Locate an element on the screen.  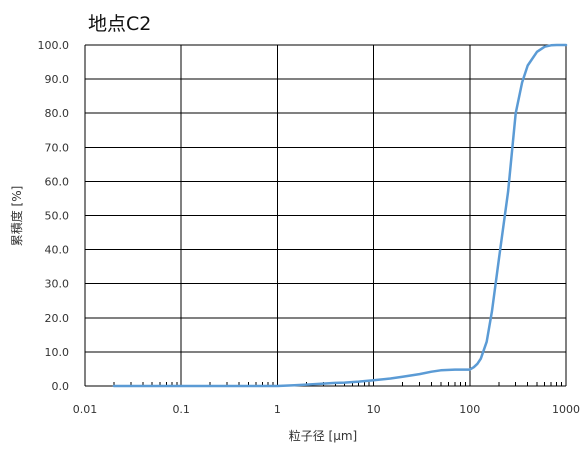
y-tick-label: 90.0 is located at coordinates (57, 79).